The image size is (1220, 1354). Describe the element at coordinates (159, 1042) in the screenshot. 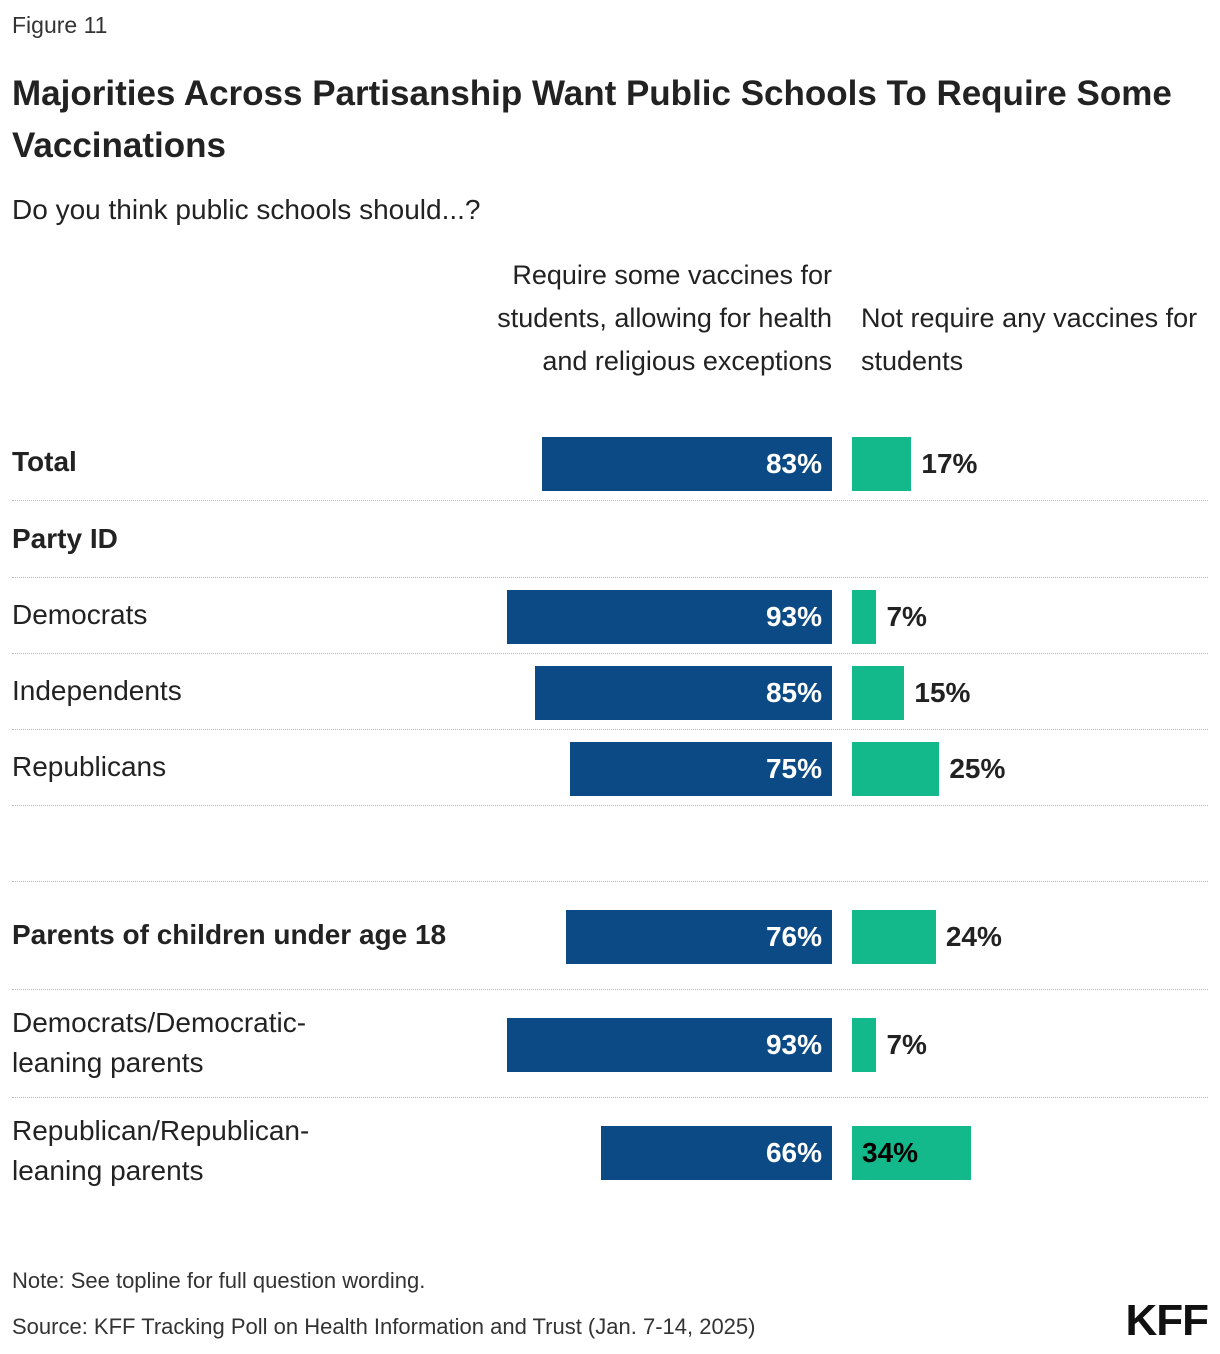

I see `category-label: Democrats/Democratic-leaning parents` at that location.